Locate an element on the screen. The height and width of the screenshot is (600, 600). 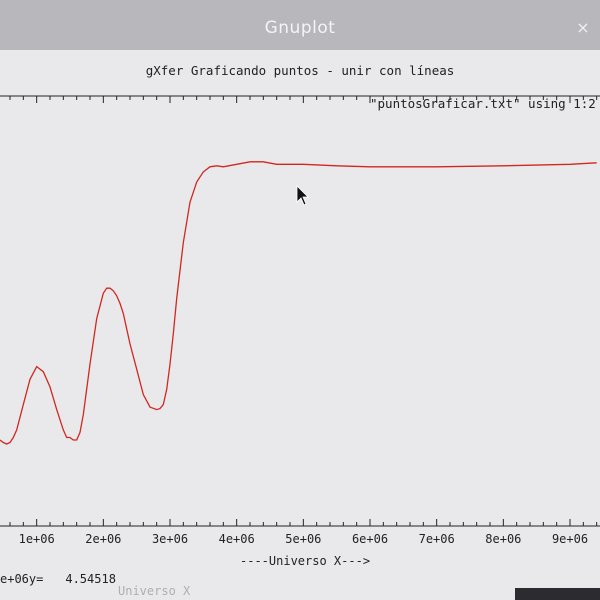
taskbar-strip is located at coordinates (557, 594).